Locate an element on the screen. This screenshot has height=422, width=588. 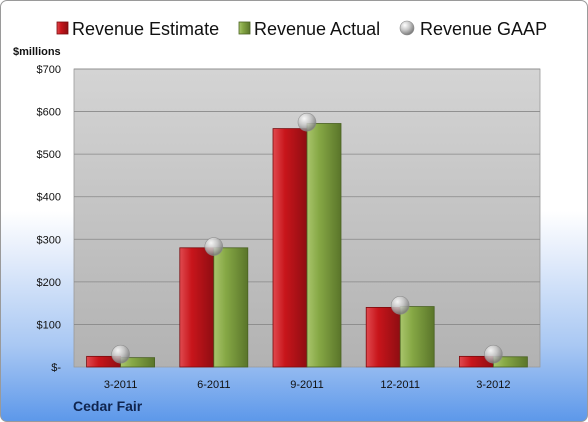
x-tick-label: 12-2011 is located at coordinates (400, 385).